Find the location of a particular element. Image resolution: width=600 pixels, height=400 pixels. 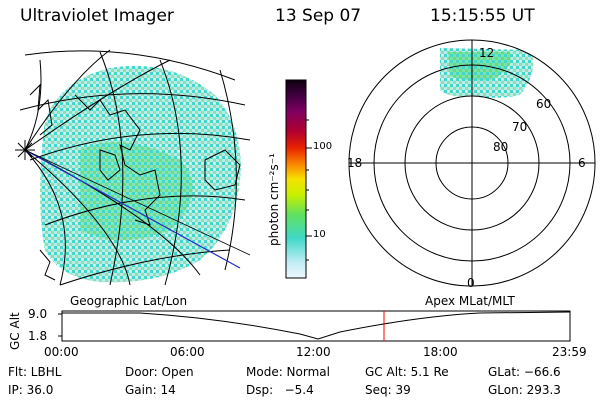

lat-label-70: 70 is located at coordinates (520, 127).